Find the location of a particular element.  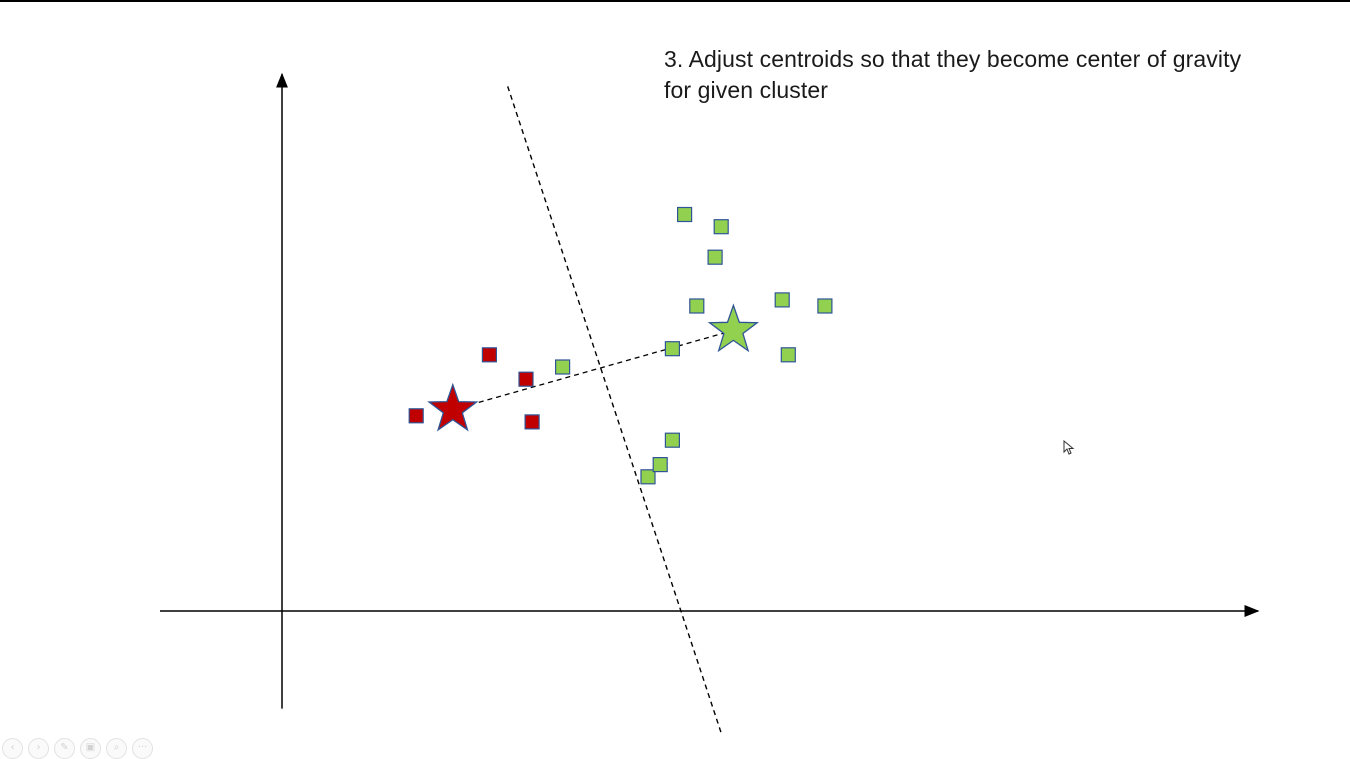

mouse-pointer-icon is located at coordinates (1069, 447).